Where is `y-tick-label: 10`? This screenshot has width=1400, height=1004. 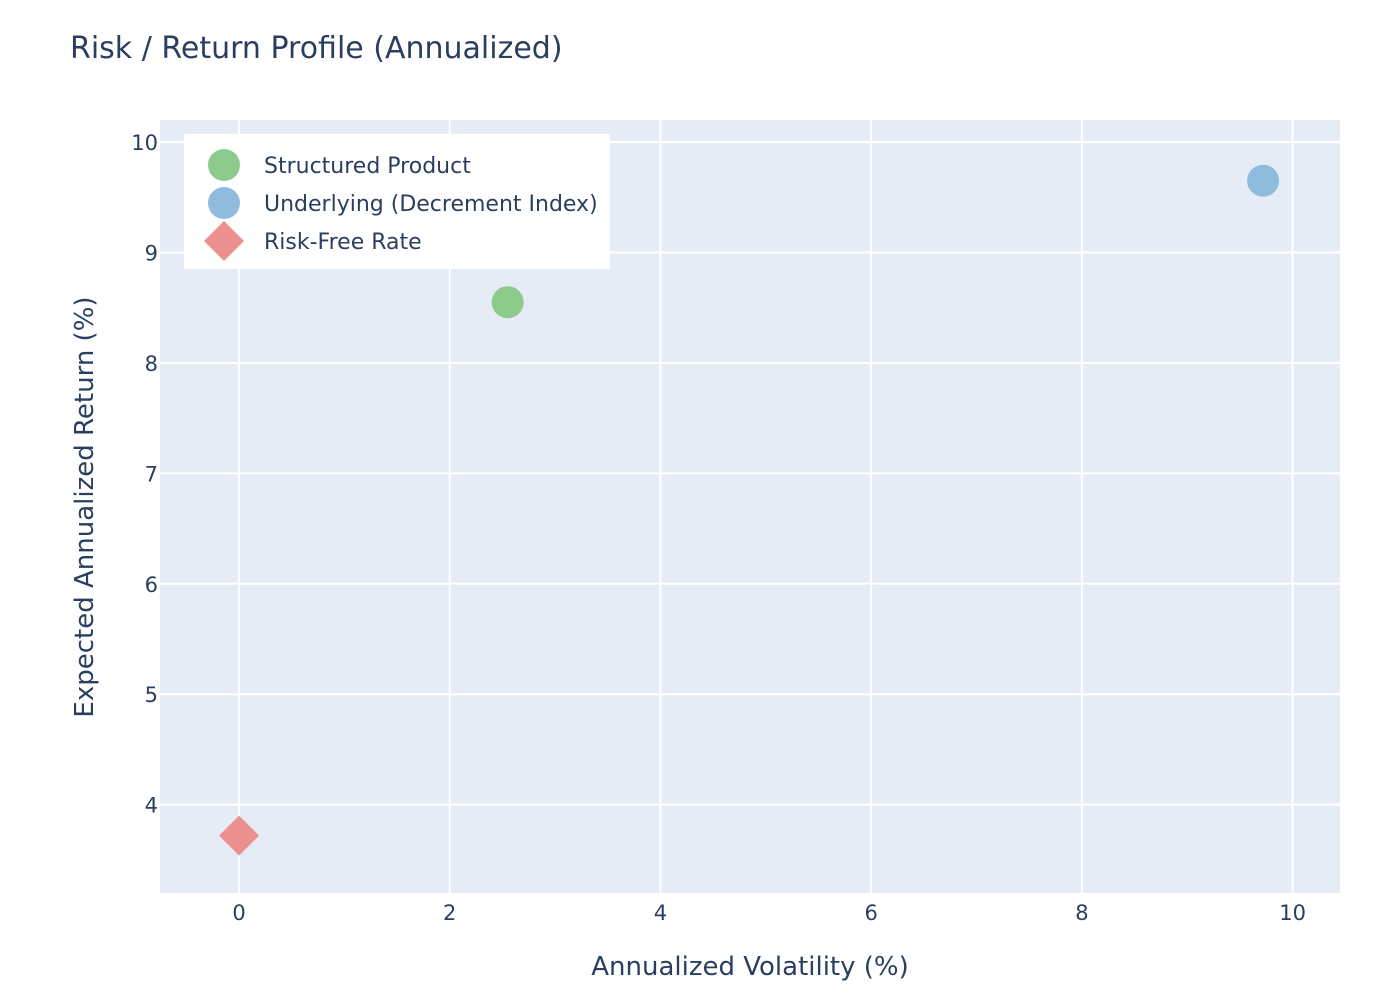 y-tick-label: 10 is located at coordinates (144, 143).